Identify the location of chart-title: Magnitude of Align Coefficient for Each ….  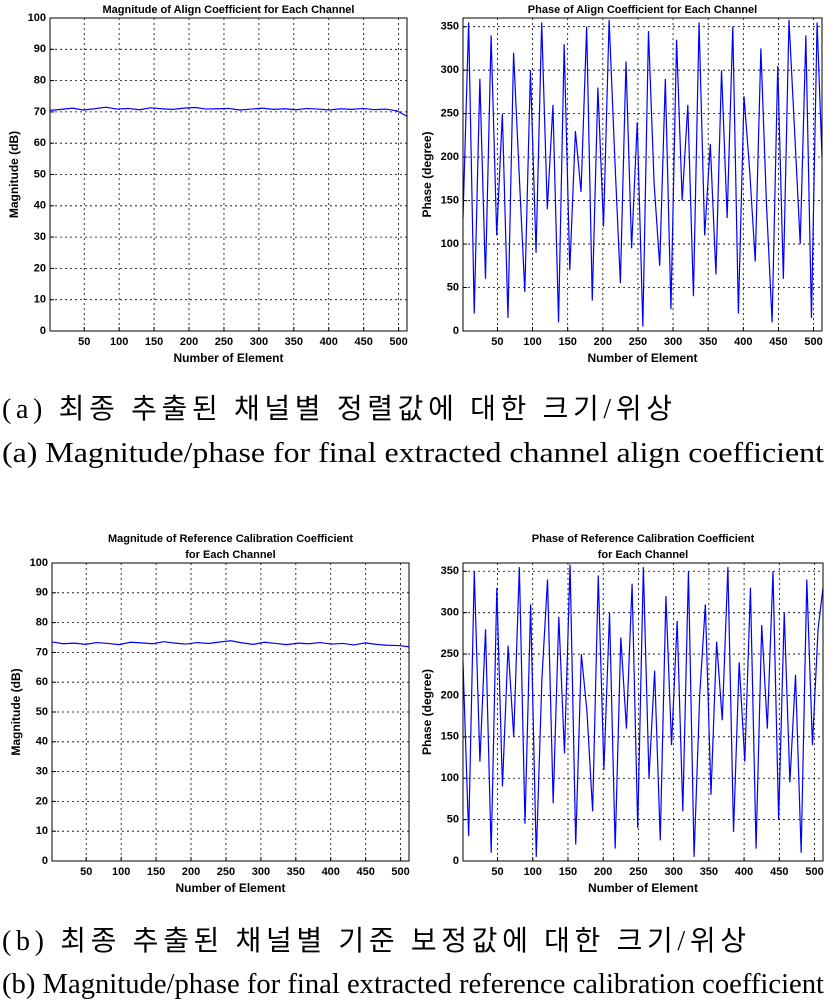
(229, 10).